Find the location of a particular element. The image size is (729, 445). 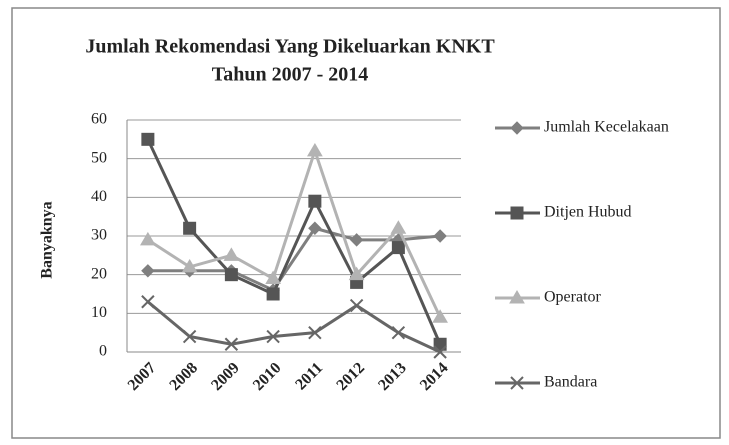

legend-label: Ditjen Hubud is located at coordinates (588, 212).